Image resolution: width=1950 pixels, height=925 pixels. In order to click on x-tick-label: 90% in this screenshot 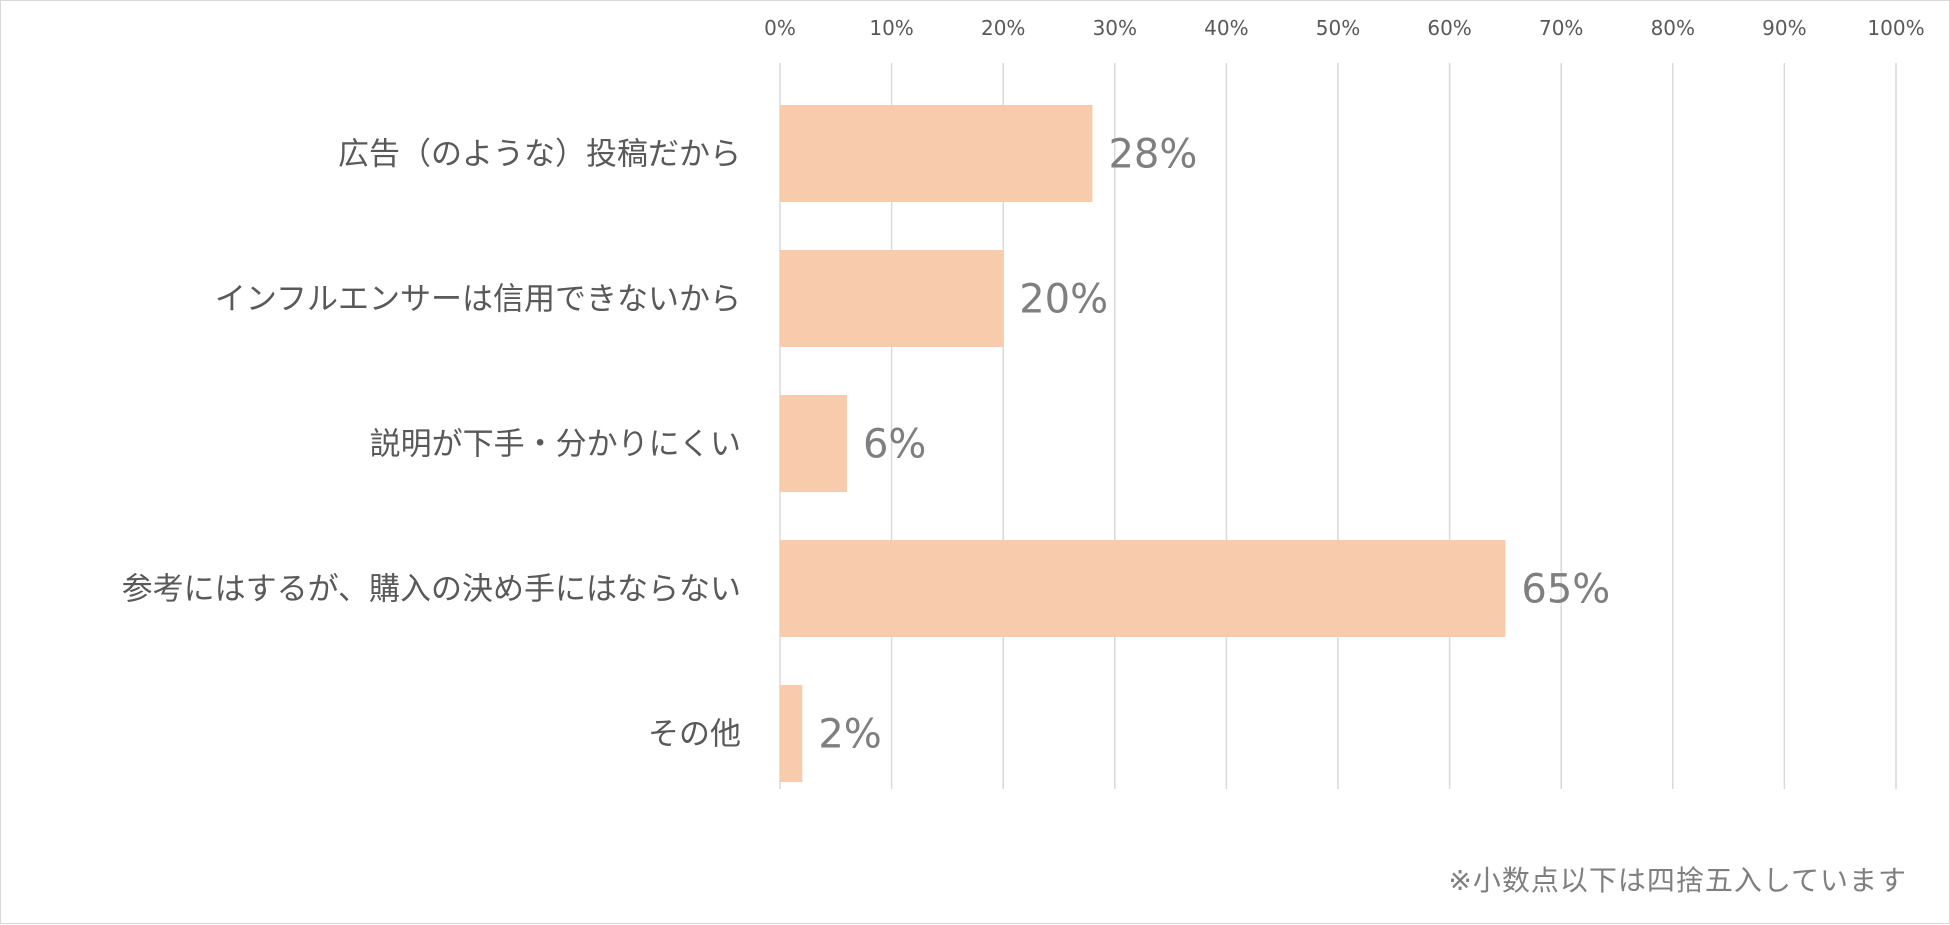, I will do `click(1784, 28)`.